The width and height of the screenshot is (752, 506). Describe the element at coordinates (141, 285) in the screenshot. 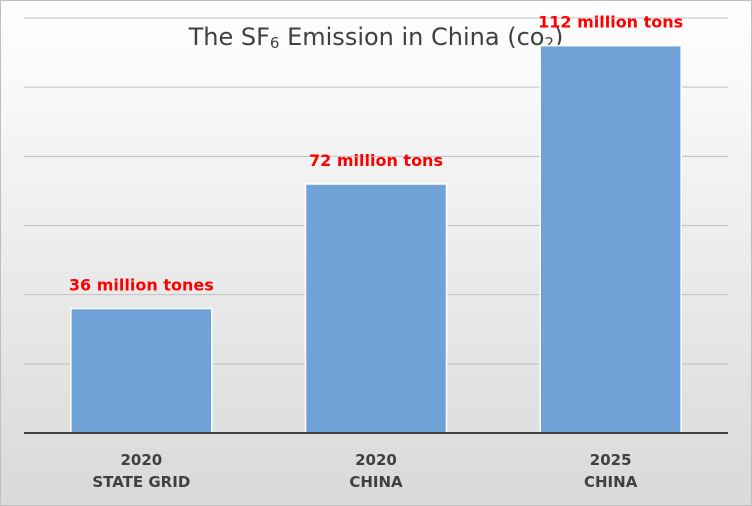

I see `data-label: 36 million tones` at that location.